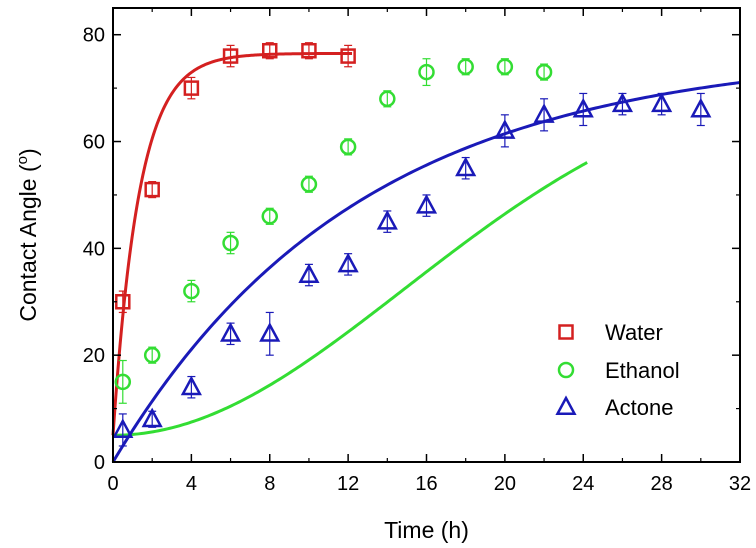 This screenshot has width=756, height=548. What do you see at coordinates (94, 143) in the screenshot?
I see `y-tick-label: 60` at bounding box center [94, 143].